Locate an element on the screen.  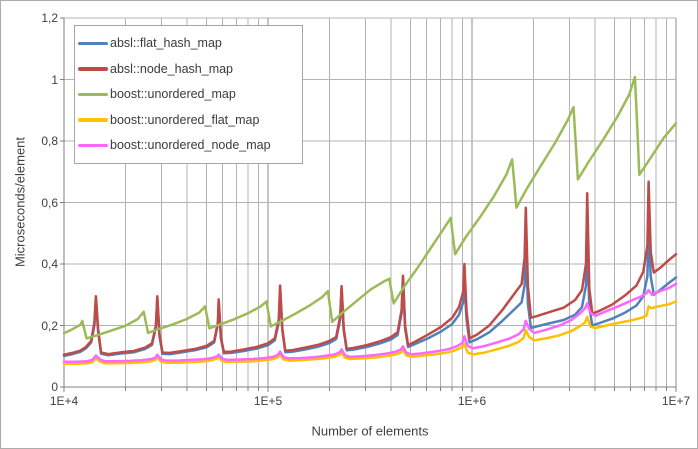
x-tick-label: 1E+5 is located at coordinates (268, 401).